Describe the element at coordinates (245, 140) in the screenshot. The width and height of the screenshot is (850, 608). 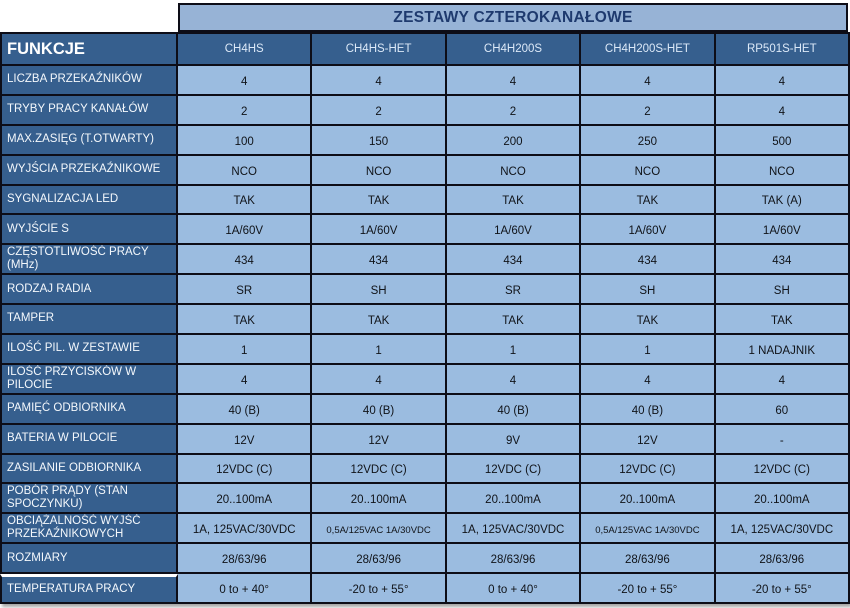
I see `table-cell: 100` at that location.